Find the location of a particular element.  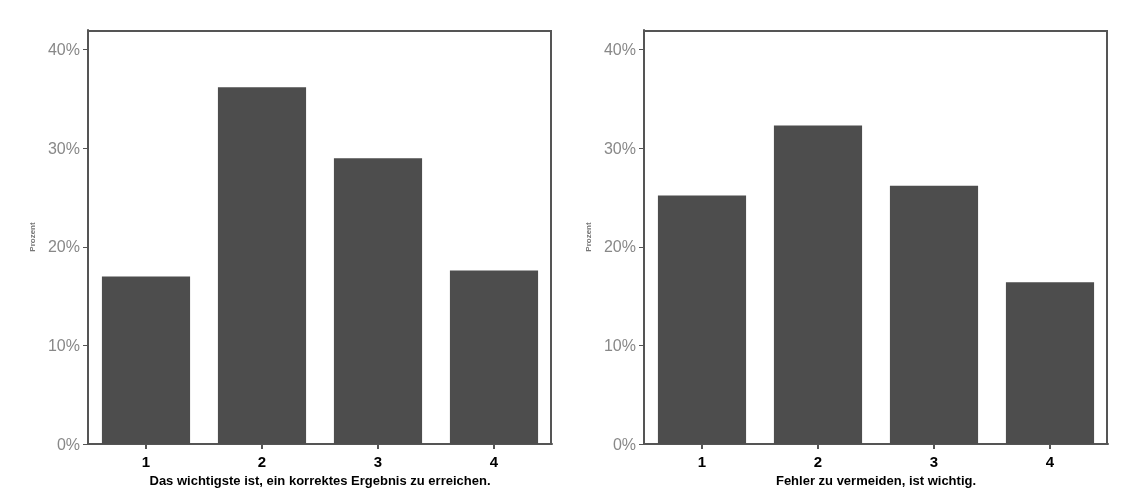

x-axis-title: Das wichtigste ist, ein korrektes Ergebnis zu erreichen. is located at coordinates (320, 480).